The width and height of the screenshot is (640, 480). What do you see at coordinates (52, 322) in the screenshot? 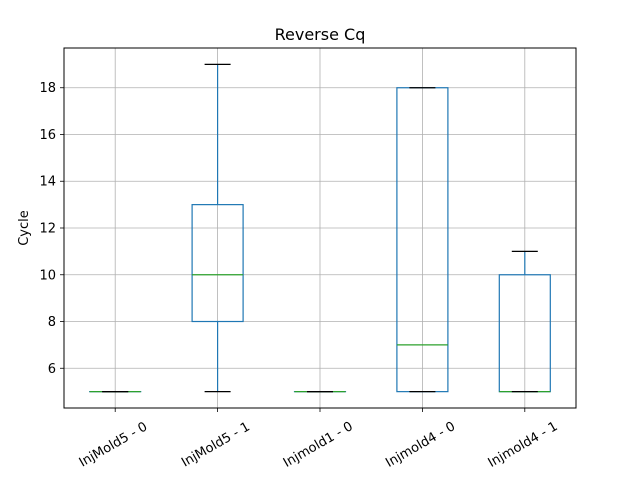
I see `y-tick-label: 8` at bounding box center [52, 322].